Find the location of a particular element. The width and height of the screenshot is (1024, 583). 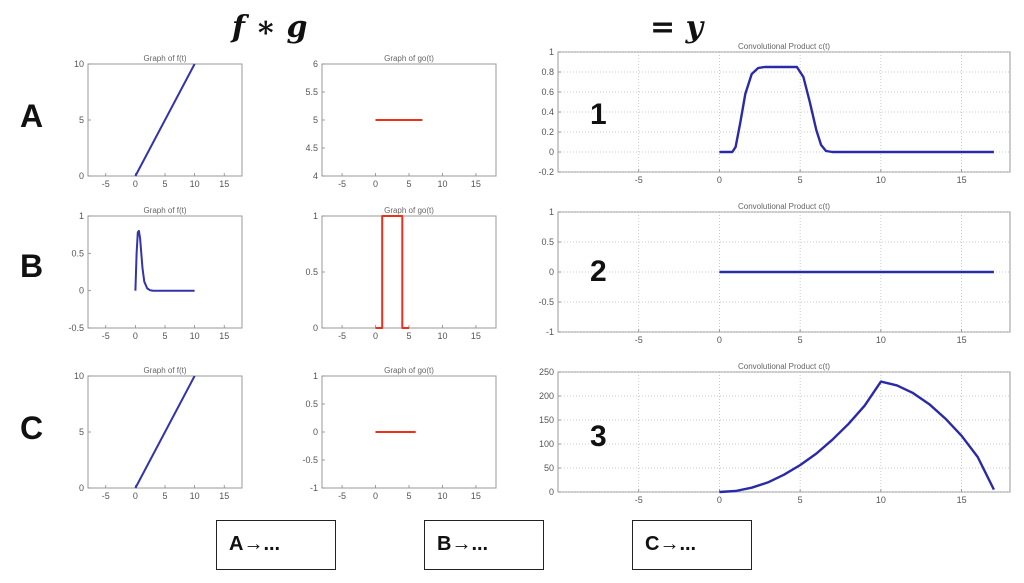

plot-f-a: Graph of f(t) -5 0 5 10 15 0 5 10 is located at coordinates (158, 121).